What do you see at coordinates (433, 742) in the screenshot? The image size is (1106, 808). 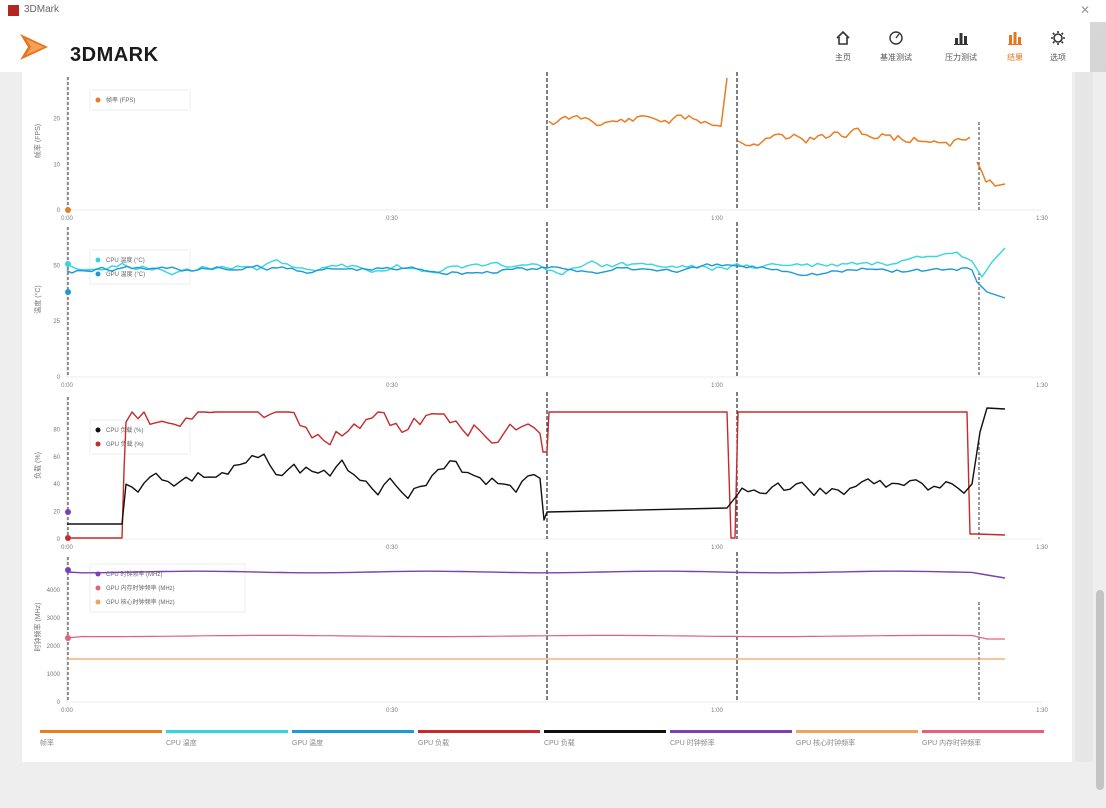 I see `bottom-legend-label: GPU 负载` at bounding box center [433, 742].